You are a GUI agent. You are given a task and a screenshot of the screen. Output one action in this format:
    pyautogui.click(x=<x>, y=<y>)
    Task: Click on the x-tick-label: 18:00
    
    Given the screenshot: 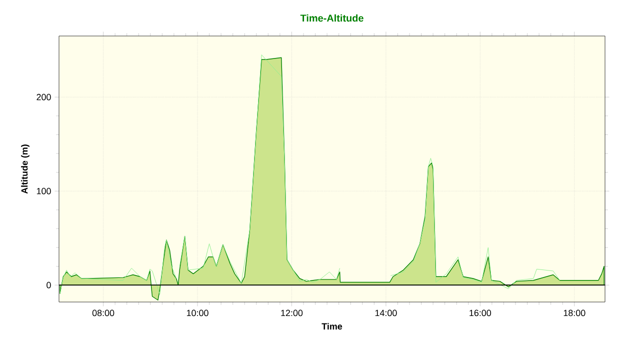 What is the action you would take?
    pyautogui.click(x=575, y=313)
    